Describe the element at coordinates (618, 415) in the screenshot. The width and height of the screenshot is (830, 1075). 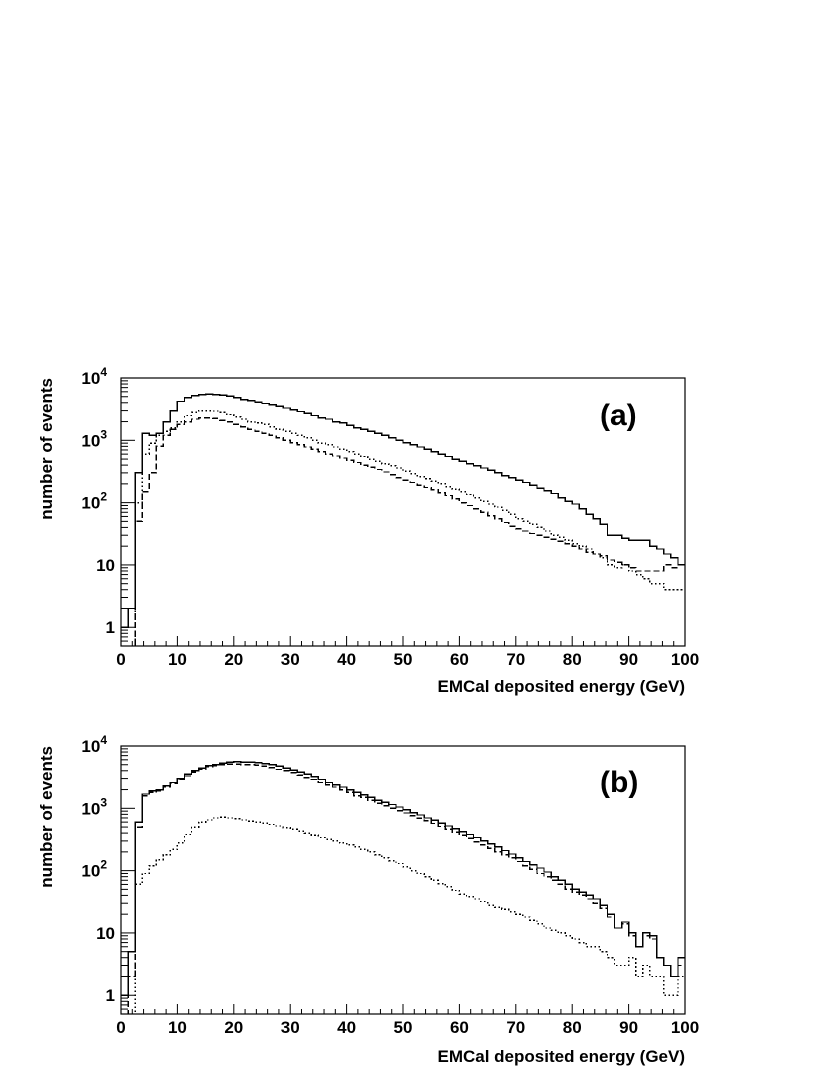
I see `panel-label: (a)` at that location.